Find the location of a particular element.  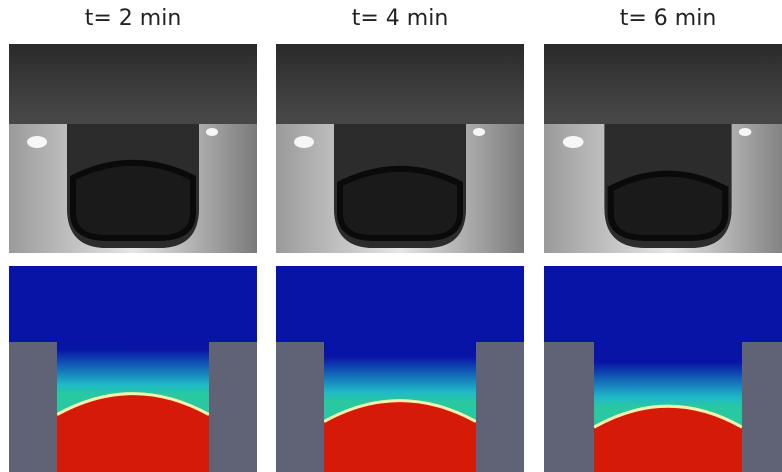

column-title-3: t= 6 min is located at coordinates (668, 18).